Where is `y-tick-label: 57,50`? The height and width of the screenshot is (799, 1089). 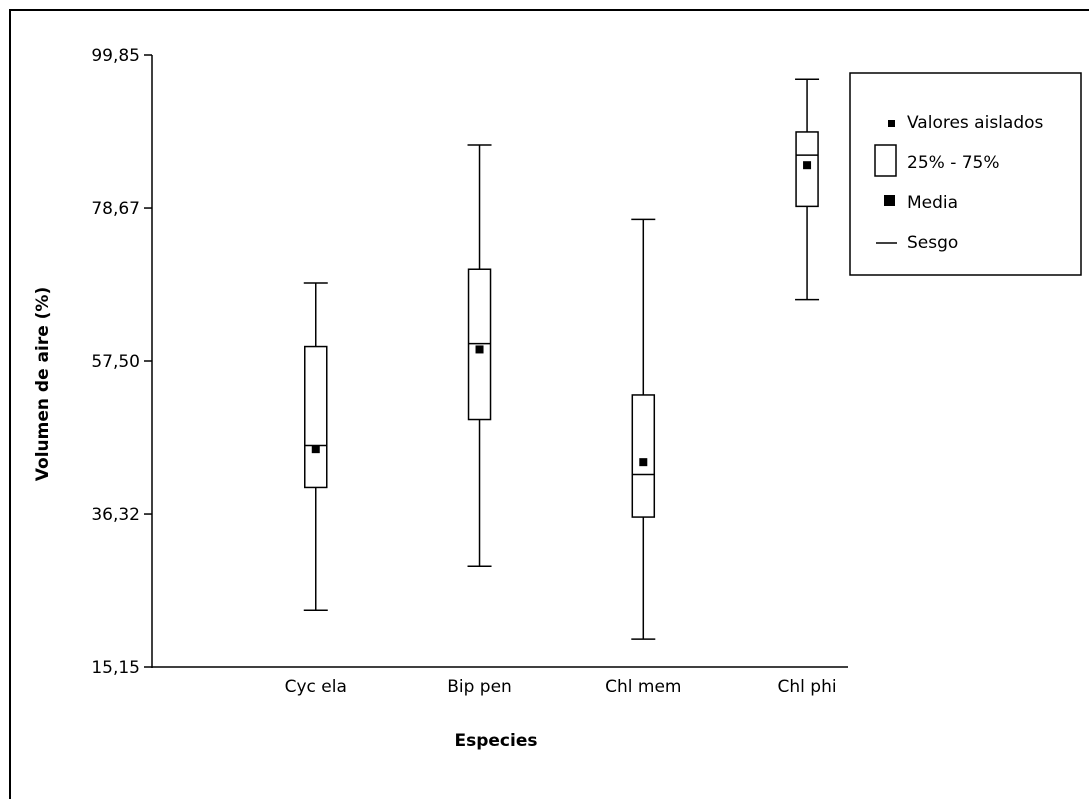 y-tick-label: 57,50 is located at coordinates (115, 362).